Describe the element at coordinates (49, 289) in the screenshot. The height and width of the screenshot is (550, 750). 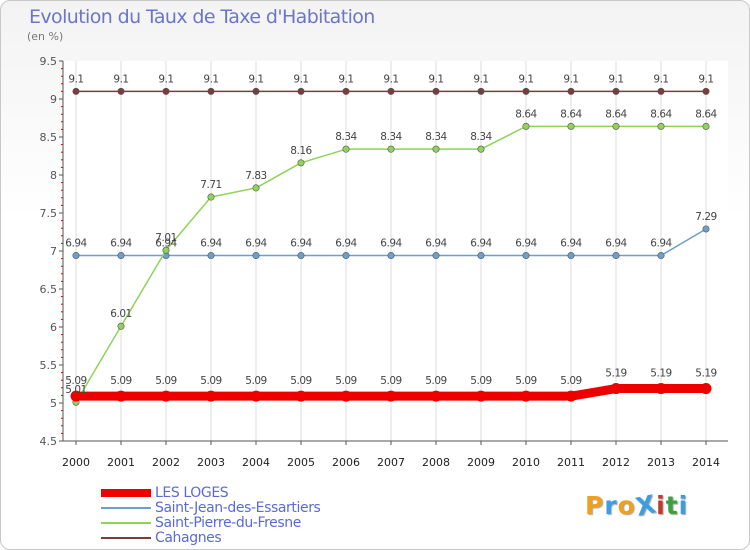
I see `y-tick-label: 6.5` at that location.